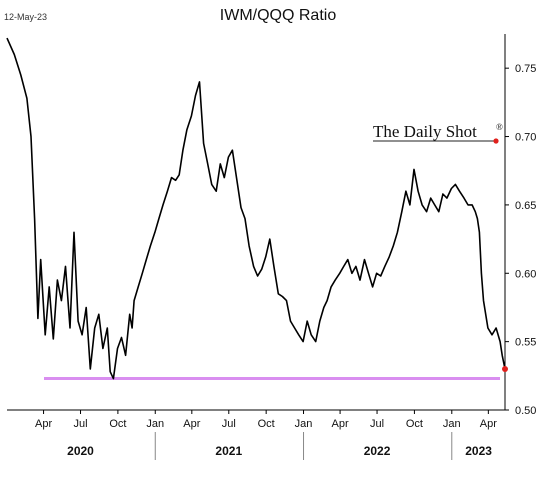 Image resolution: width=556 pixels, height=480 pixels. What do you see at coordinates (520, 240) in the screenshot?
I see `y-axis-ticks: 0.50 0.55 0.60 0.65 0.70 0.75` at bounding box center [520, 240].